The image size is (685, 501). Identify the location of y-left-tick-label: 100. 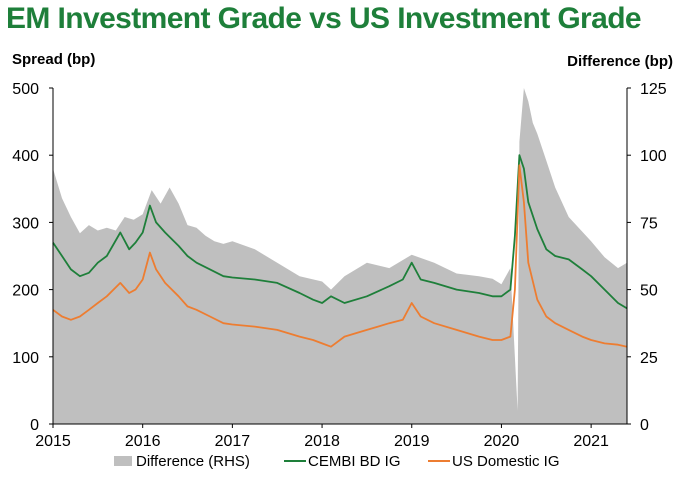
(25, 358).